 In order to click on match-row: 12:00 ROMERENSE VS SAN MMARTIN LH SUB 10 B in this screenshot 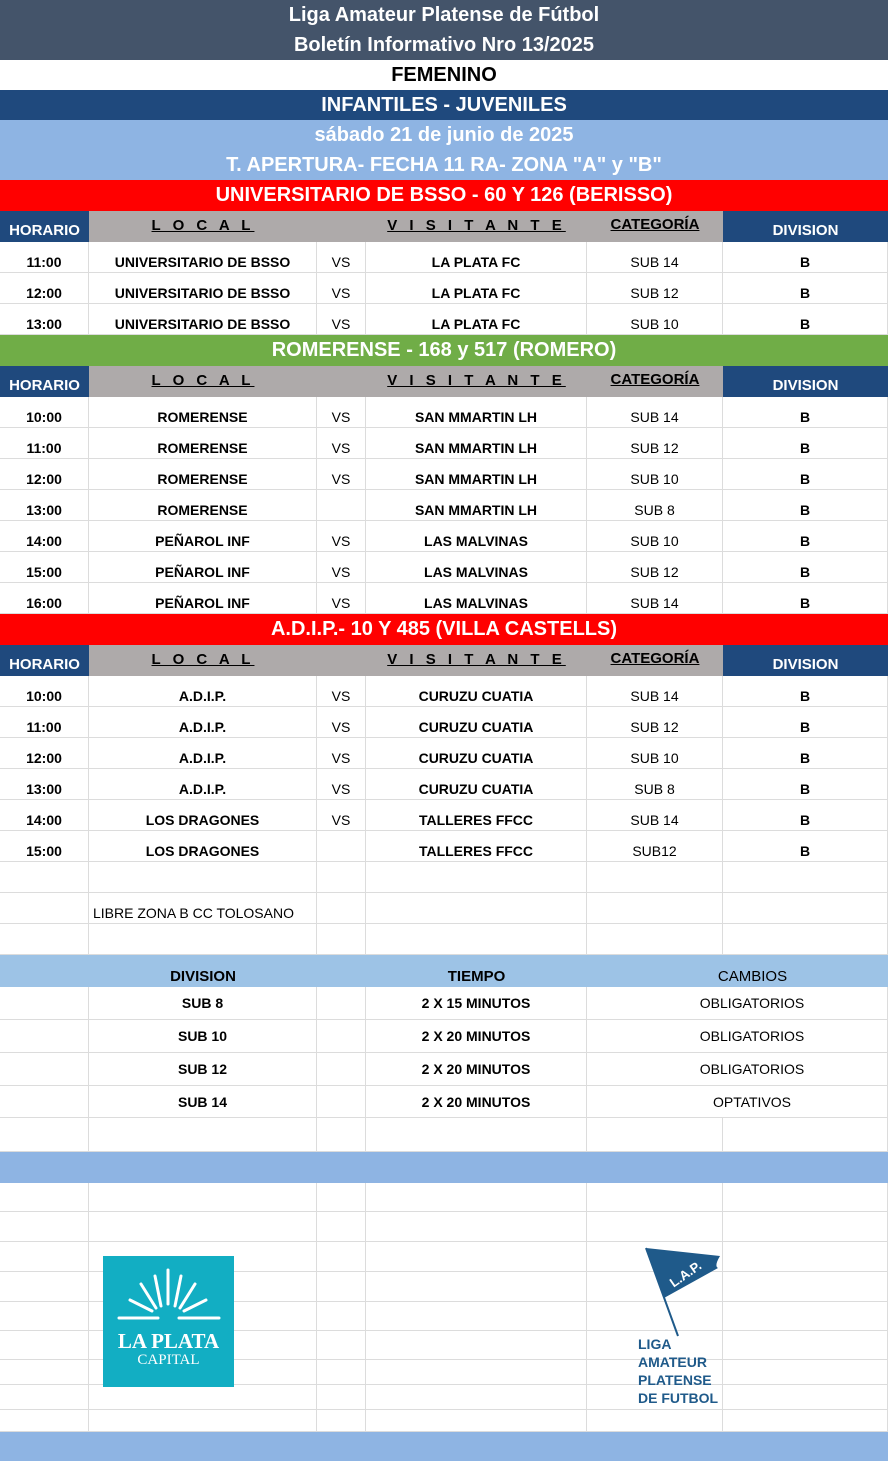, I will do `click(444, 474)`.